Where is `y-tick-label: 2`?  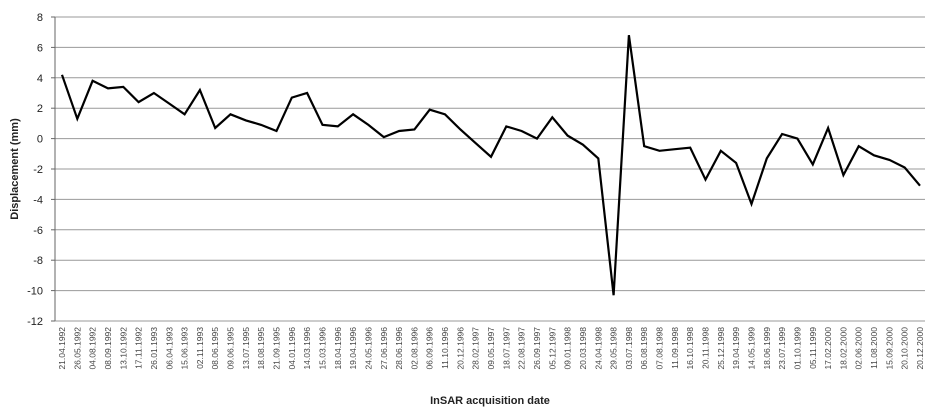
y-tick-label: 2 is located at coordinates (40, 109).